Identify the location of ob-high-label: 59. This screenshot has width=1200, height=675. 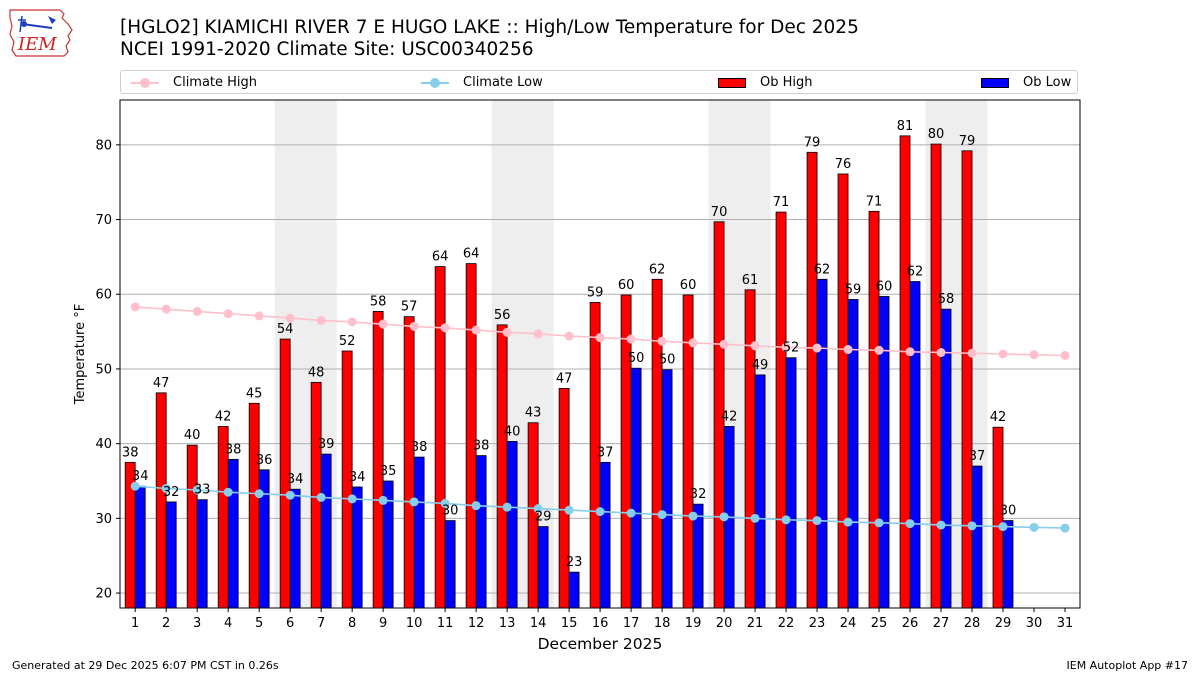
(595, 292).